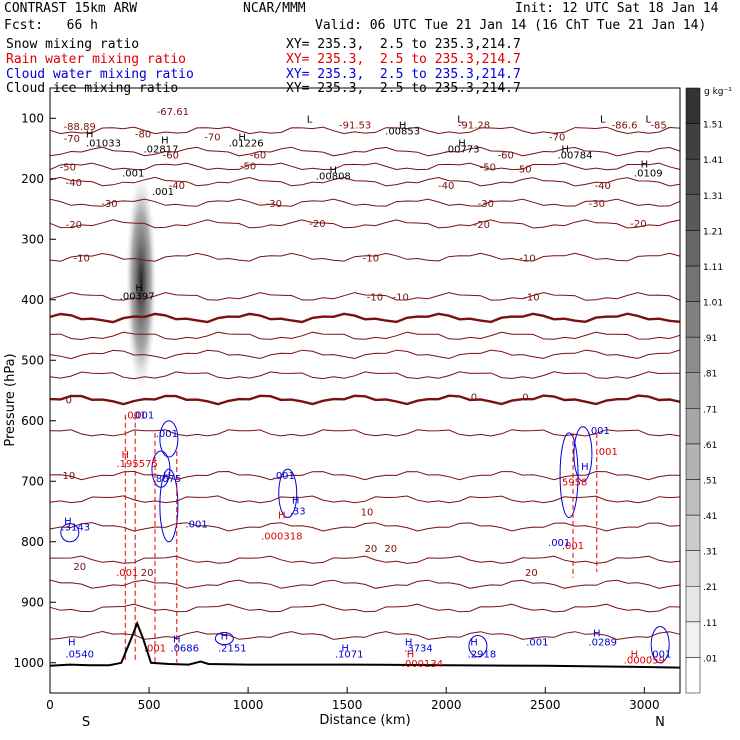  What do you see at coordinates (710, 588) in the screenshot?
I see `colorbar-label: .21` at bounding box center [710, 588].